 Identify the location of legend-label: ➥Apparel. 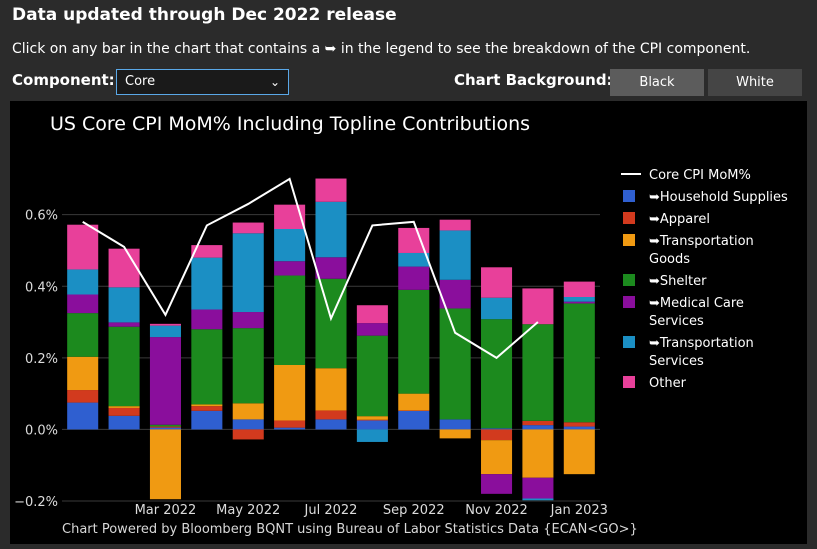
(679, 219).